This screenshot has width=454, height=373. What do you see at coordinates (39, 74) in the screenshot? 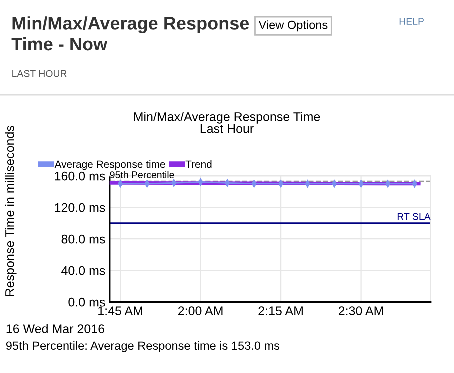
I see `text: LAST HOUR` at bounding box center [39, 74].